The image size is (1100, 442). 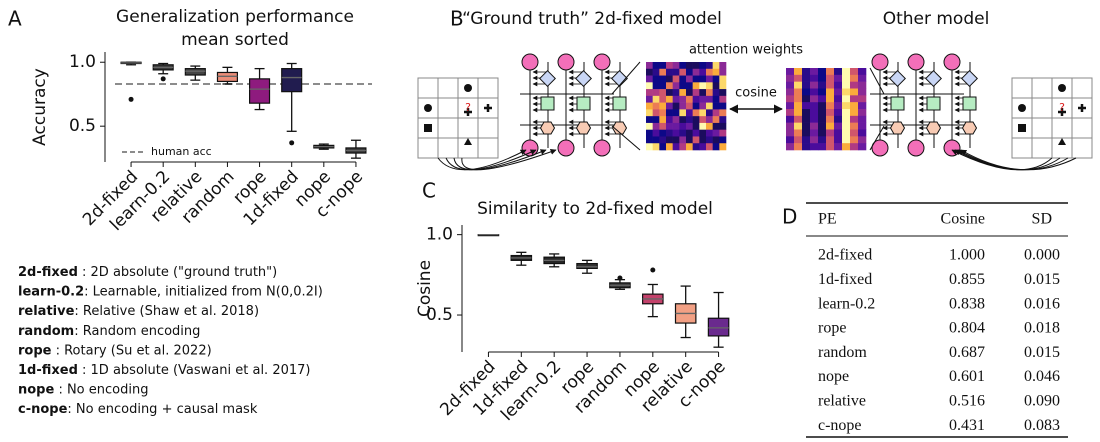 What do you see at coordinates (429, 191) in the screenshot?
I see `panel-label: C` at bounding box center [429, 191].